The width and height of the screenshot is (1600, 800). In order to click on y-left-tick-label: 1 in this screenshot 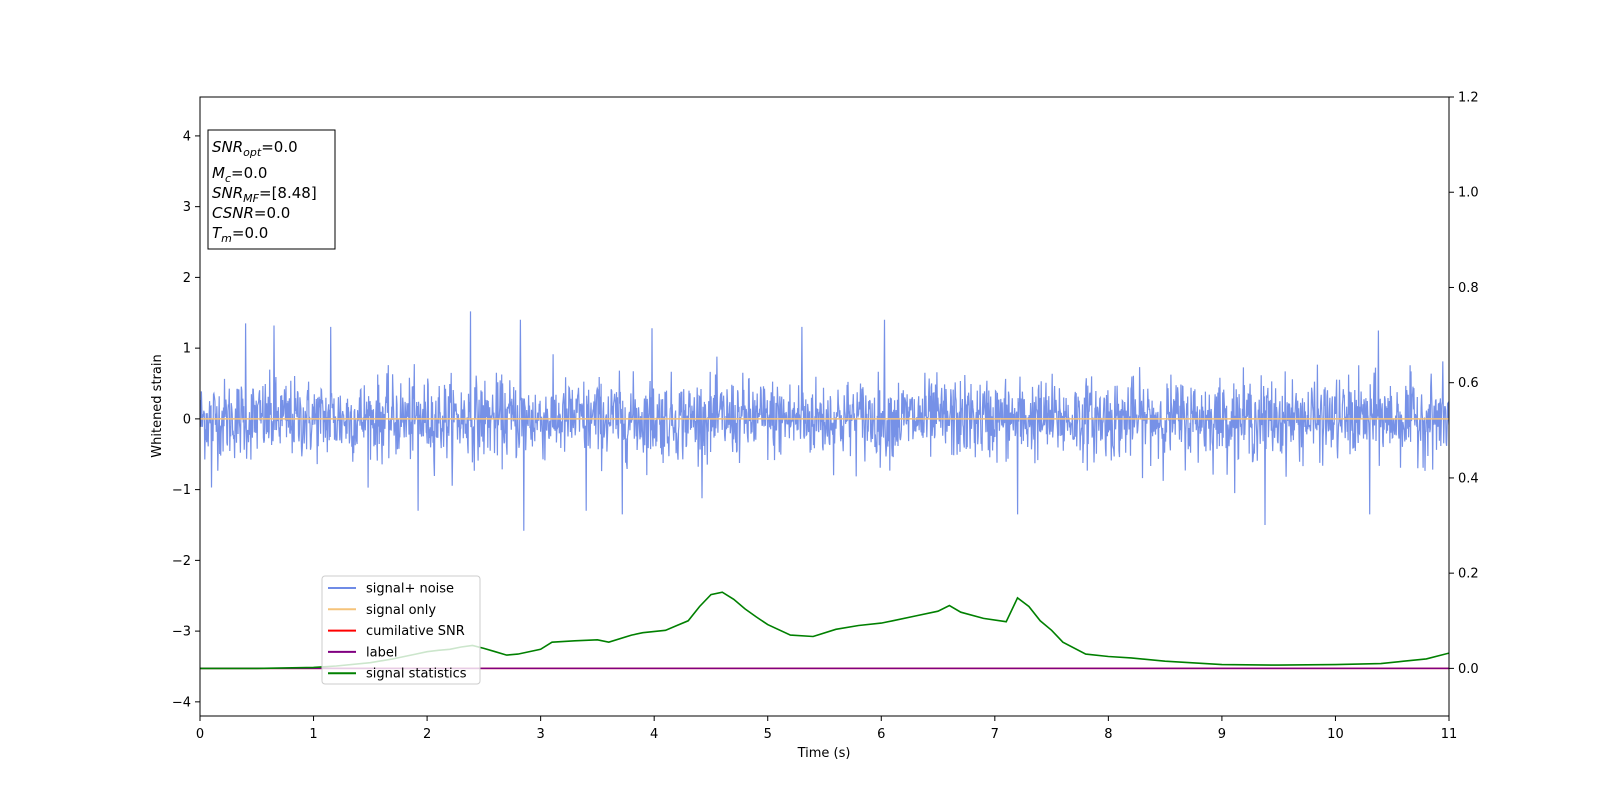, I will do `click(187, 349)`.